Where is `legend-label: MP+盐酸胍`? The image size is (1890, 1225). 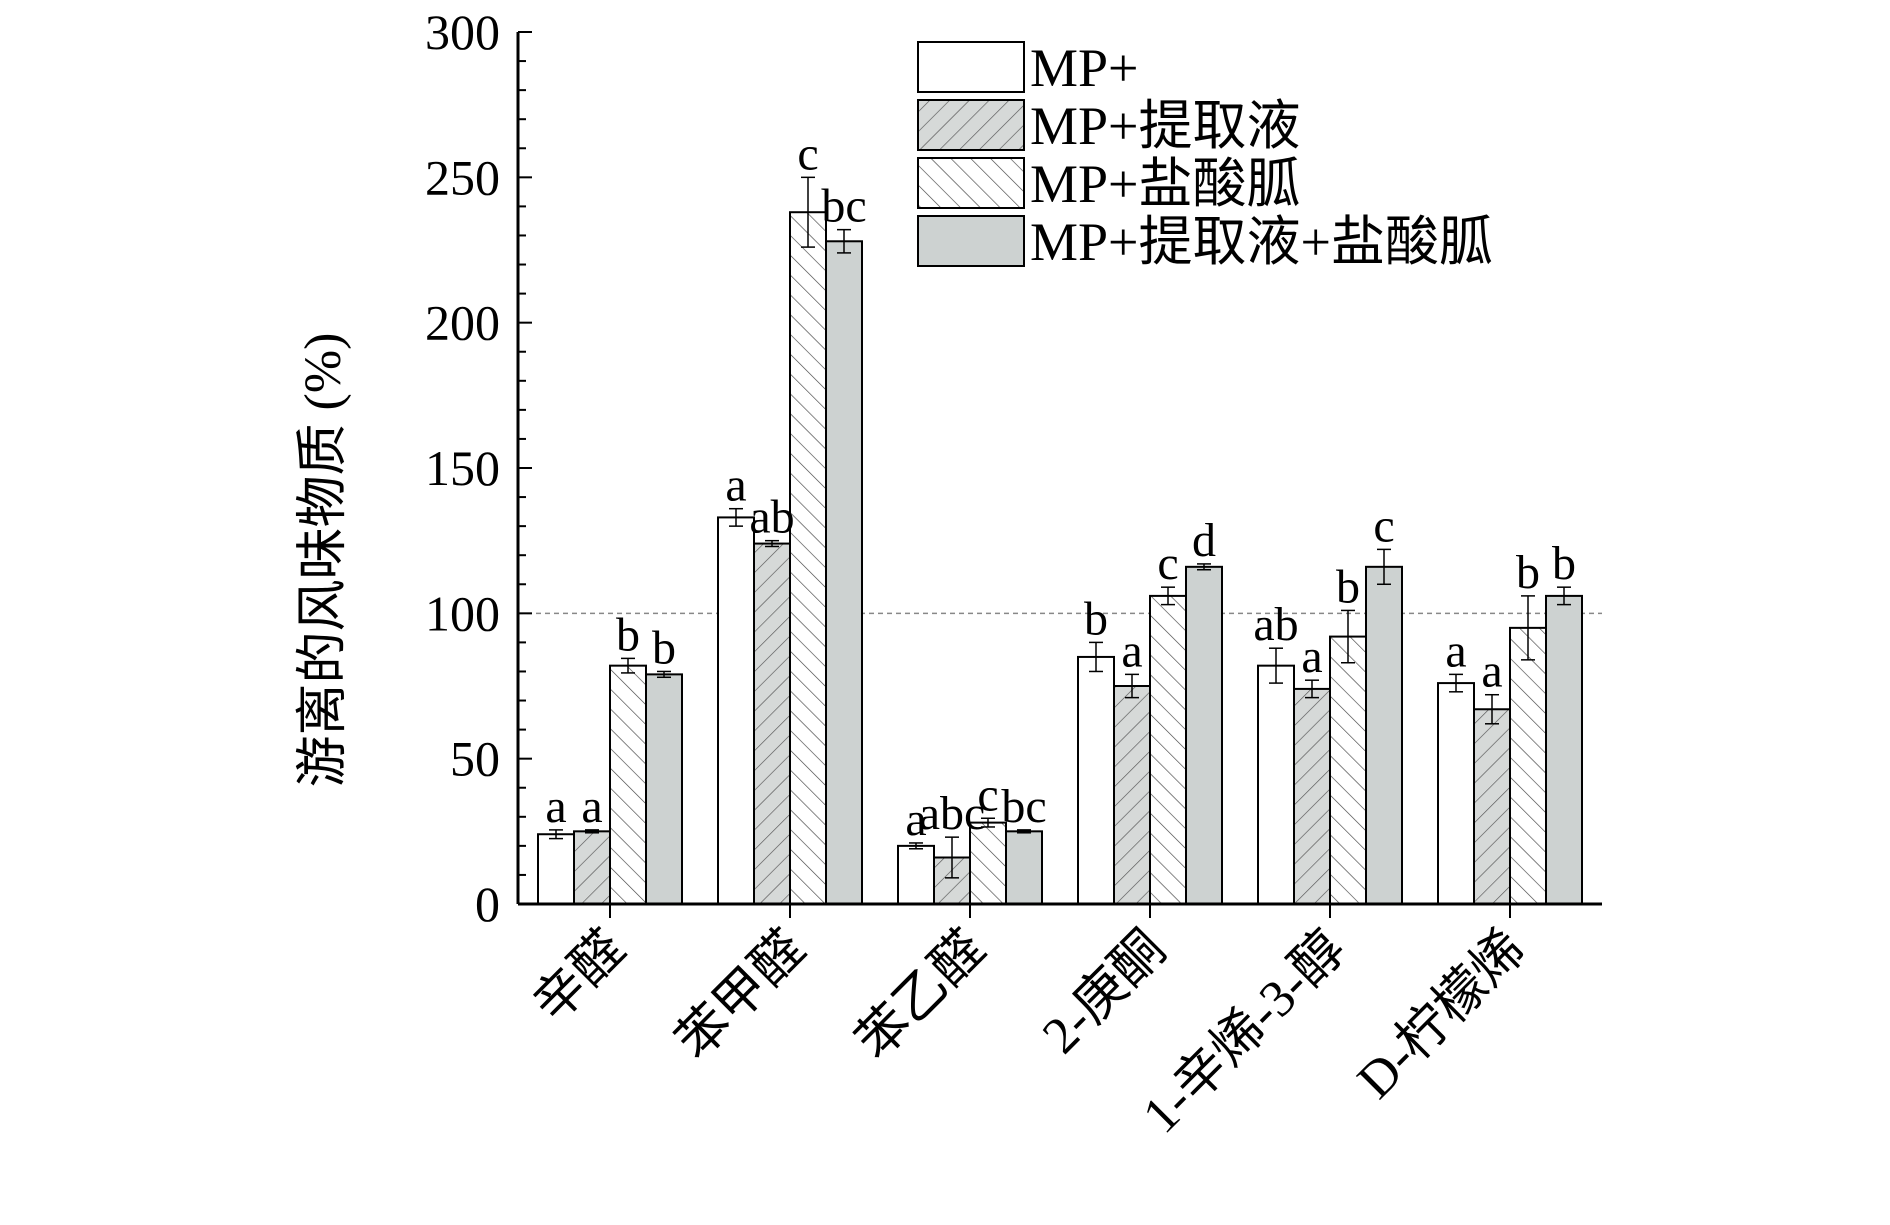
legend-label: MP+盐酸胍 is located at coordinates (1165, 184).